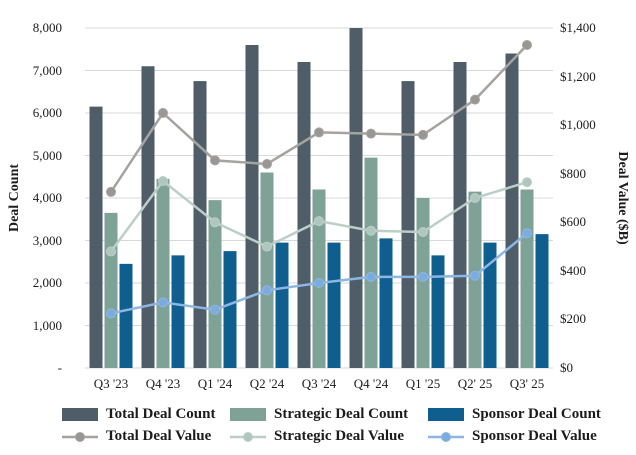 The image size is (636, 455). What do you see at coordinates (161, 414) in the screenshot?
I see `legend-label: Total Deal Count` at bounding box center [161, 414].